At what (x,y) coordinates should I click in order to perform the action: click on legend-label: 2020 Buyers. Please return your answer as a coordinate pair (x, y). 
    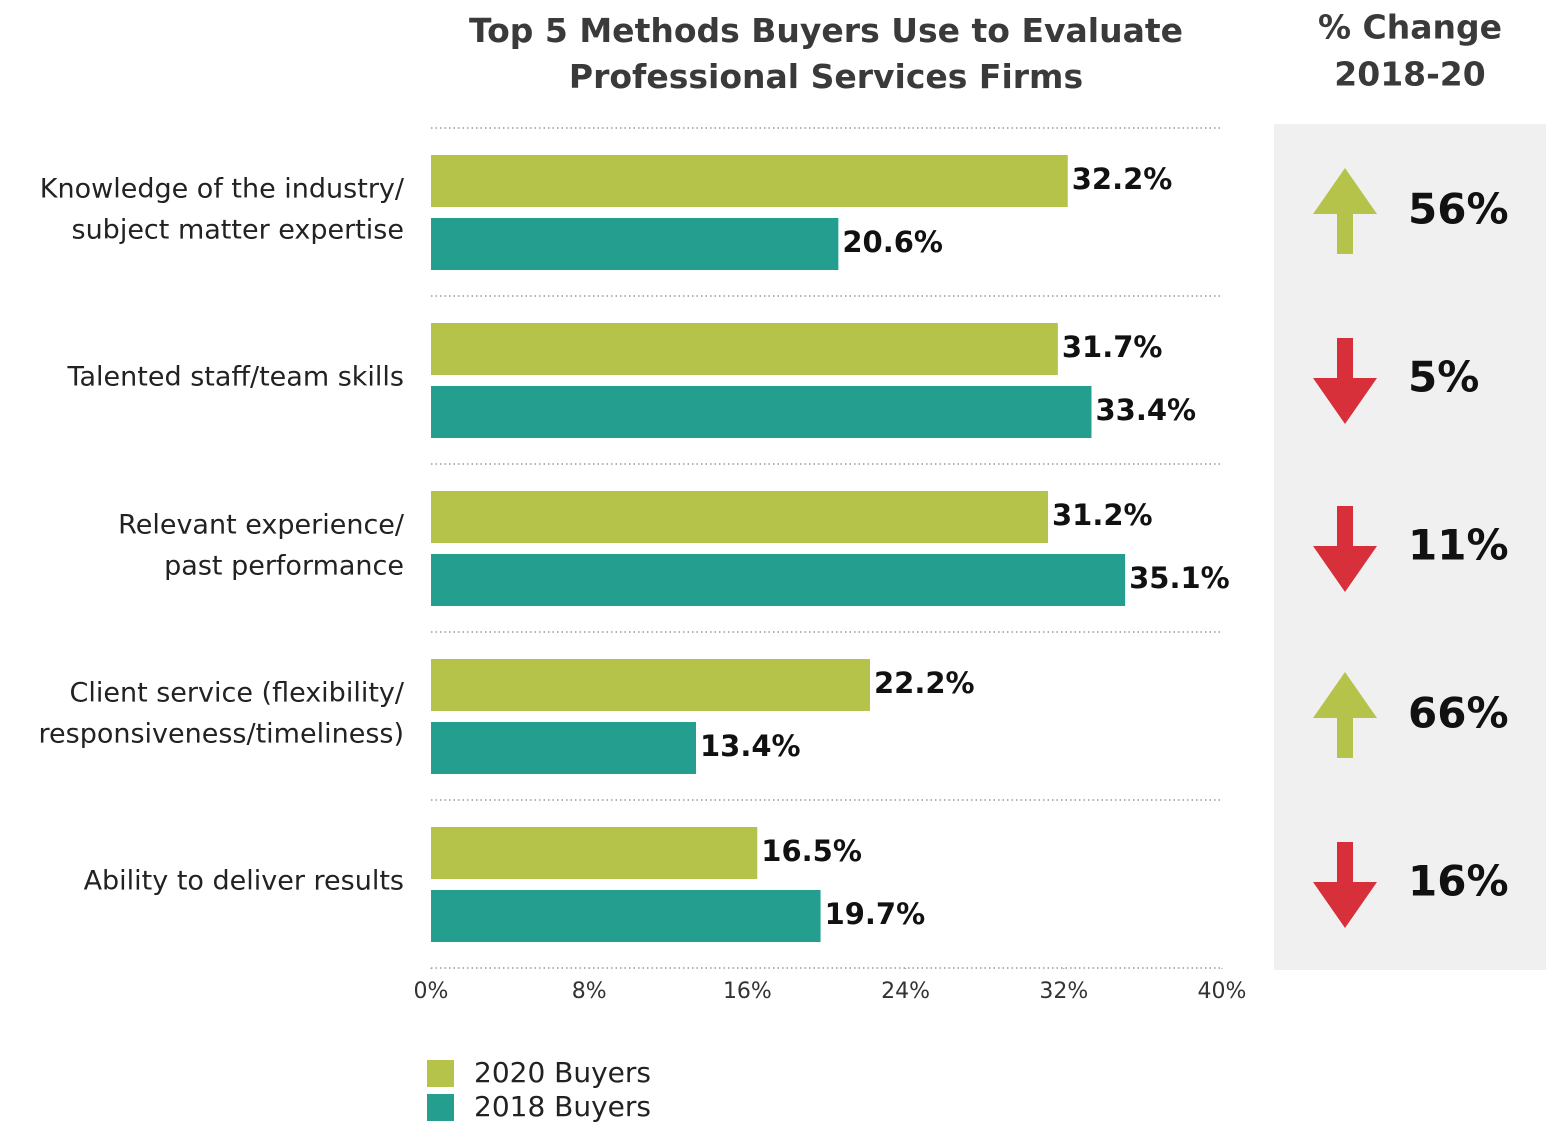
    Looking at the image, I should click on (562, 1072).